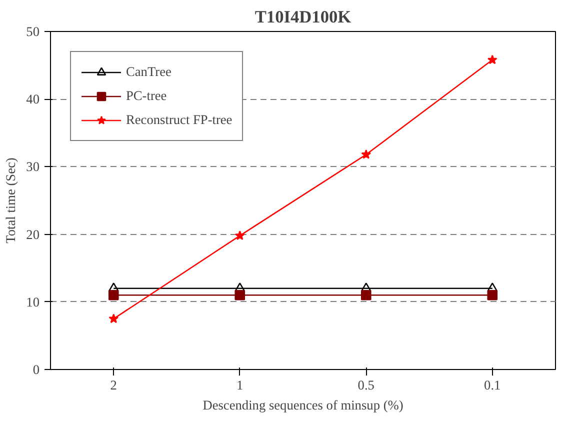 Image resolution: width=570 pixels, height=421 pixels. What do you see at coordinates (10, 201) in the screenshot?
I see `y-axis-title: Total time (Sec)` at bounding box center [10, 201].